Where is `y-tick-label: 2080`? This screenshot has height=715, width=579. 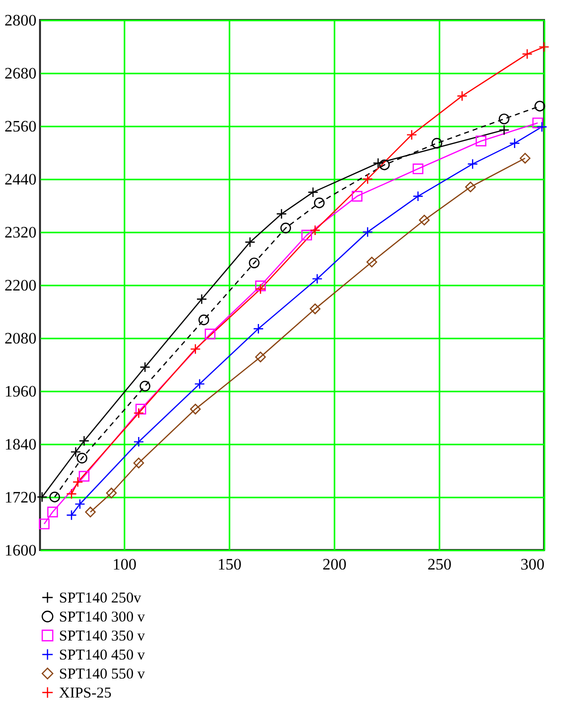 y-tick-label: 2080 is located at coordinates (20, 339).